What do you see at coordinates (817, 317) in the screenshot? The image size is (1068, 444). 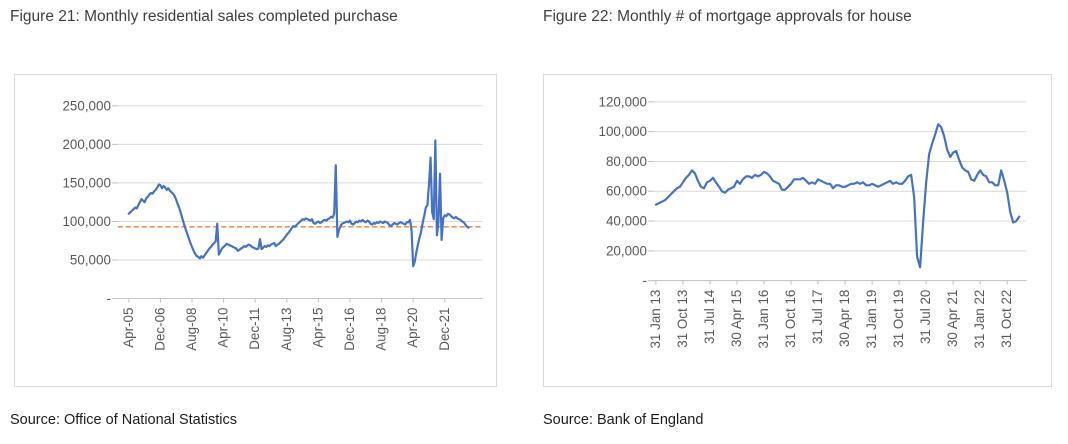 I see `svg-text: 31 Jul 17` at bounding box center [817, 317].